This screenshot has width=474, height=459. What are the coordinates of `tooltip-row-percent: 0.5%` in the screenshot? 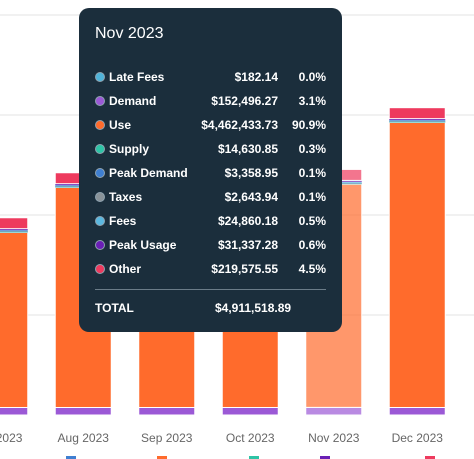 It's located at (312, 221).